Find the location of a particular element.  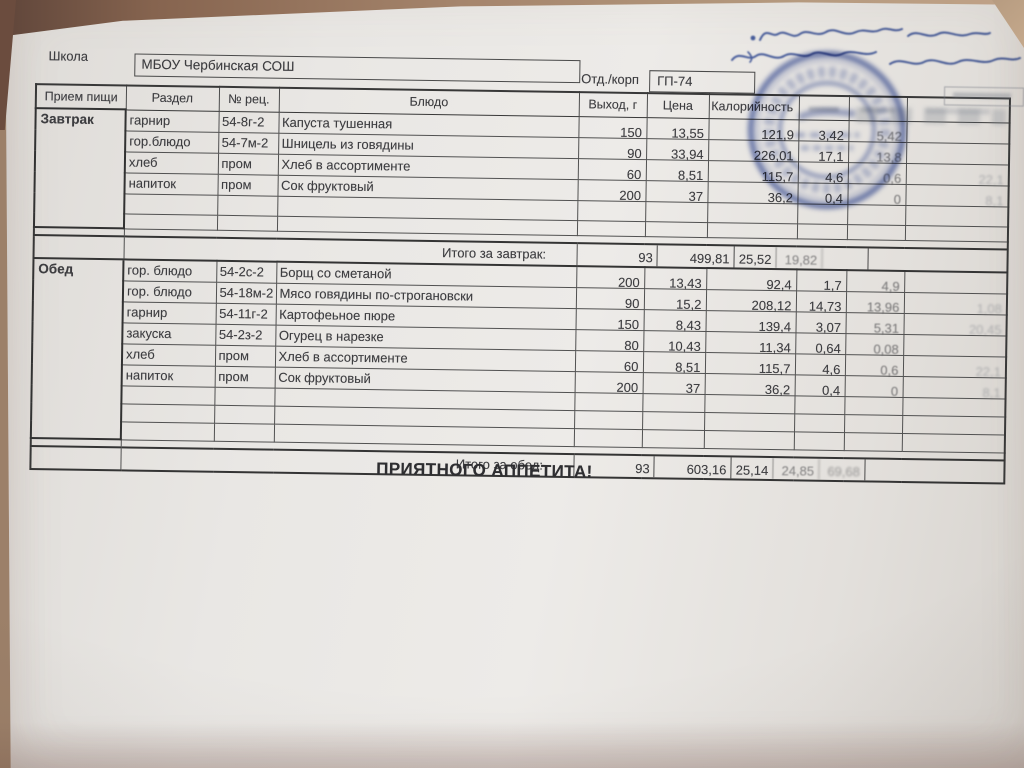

cell-output: 90 is located at coordinates (610, 300).